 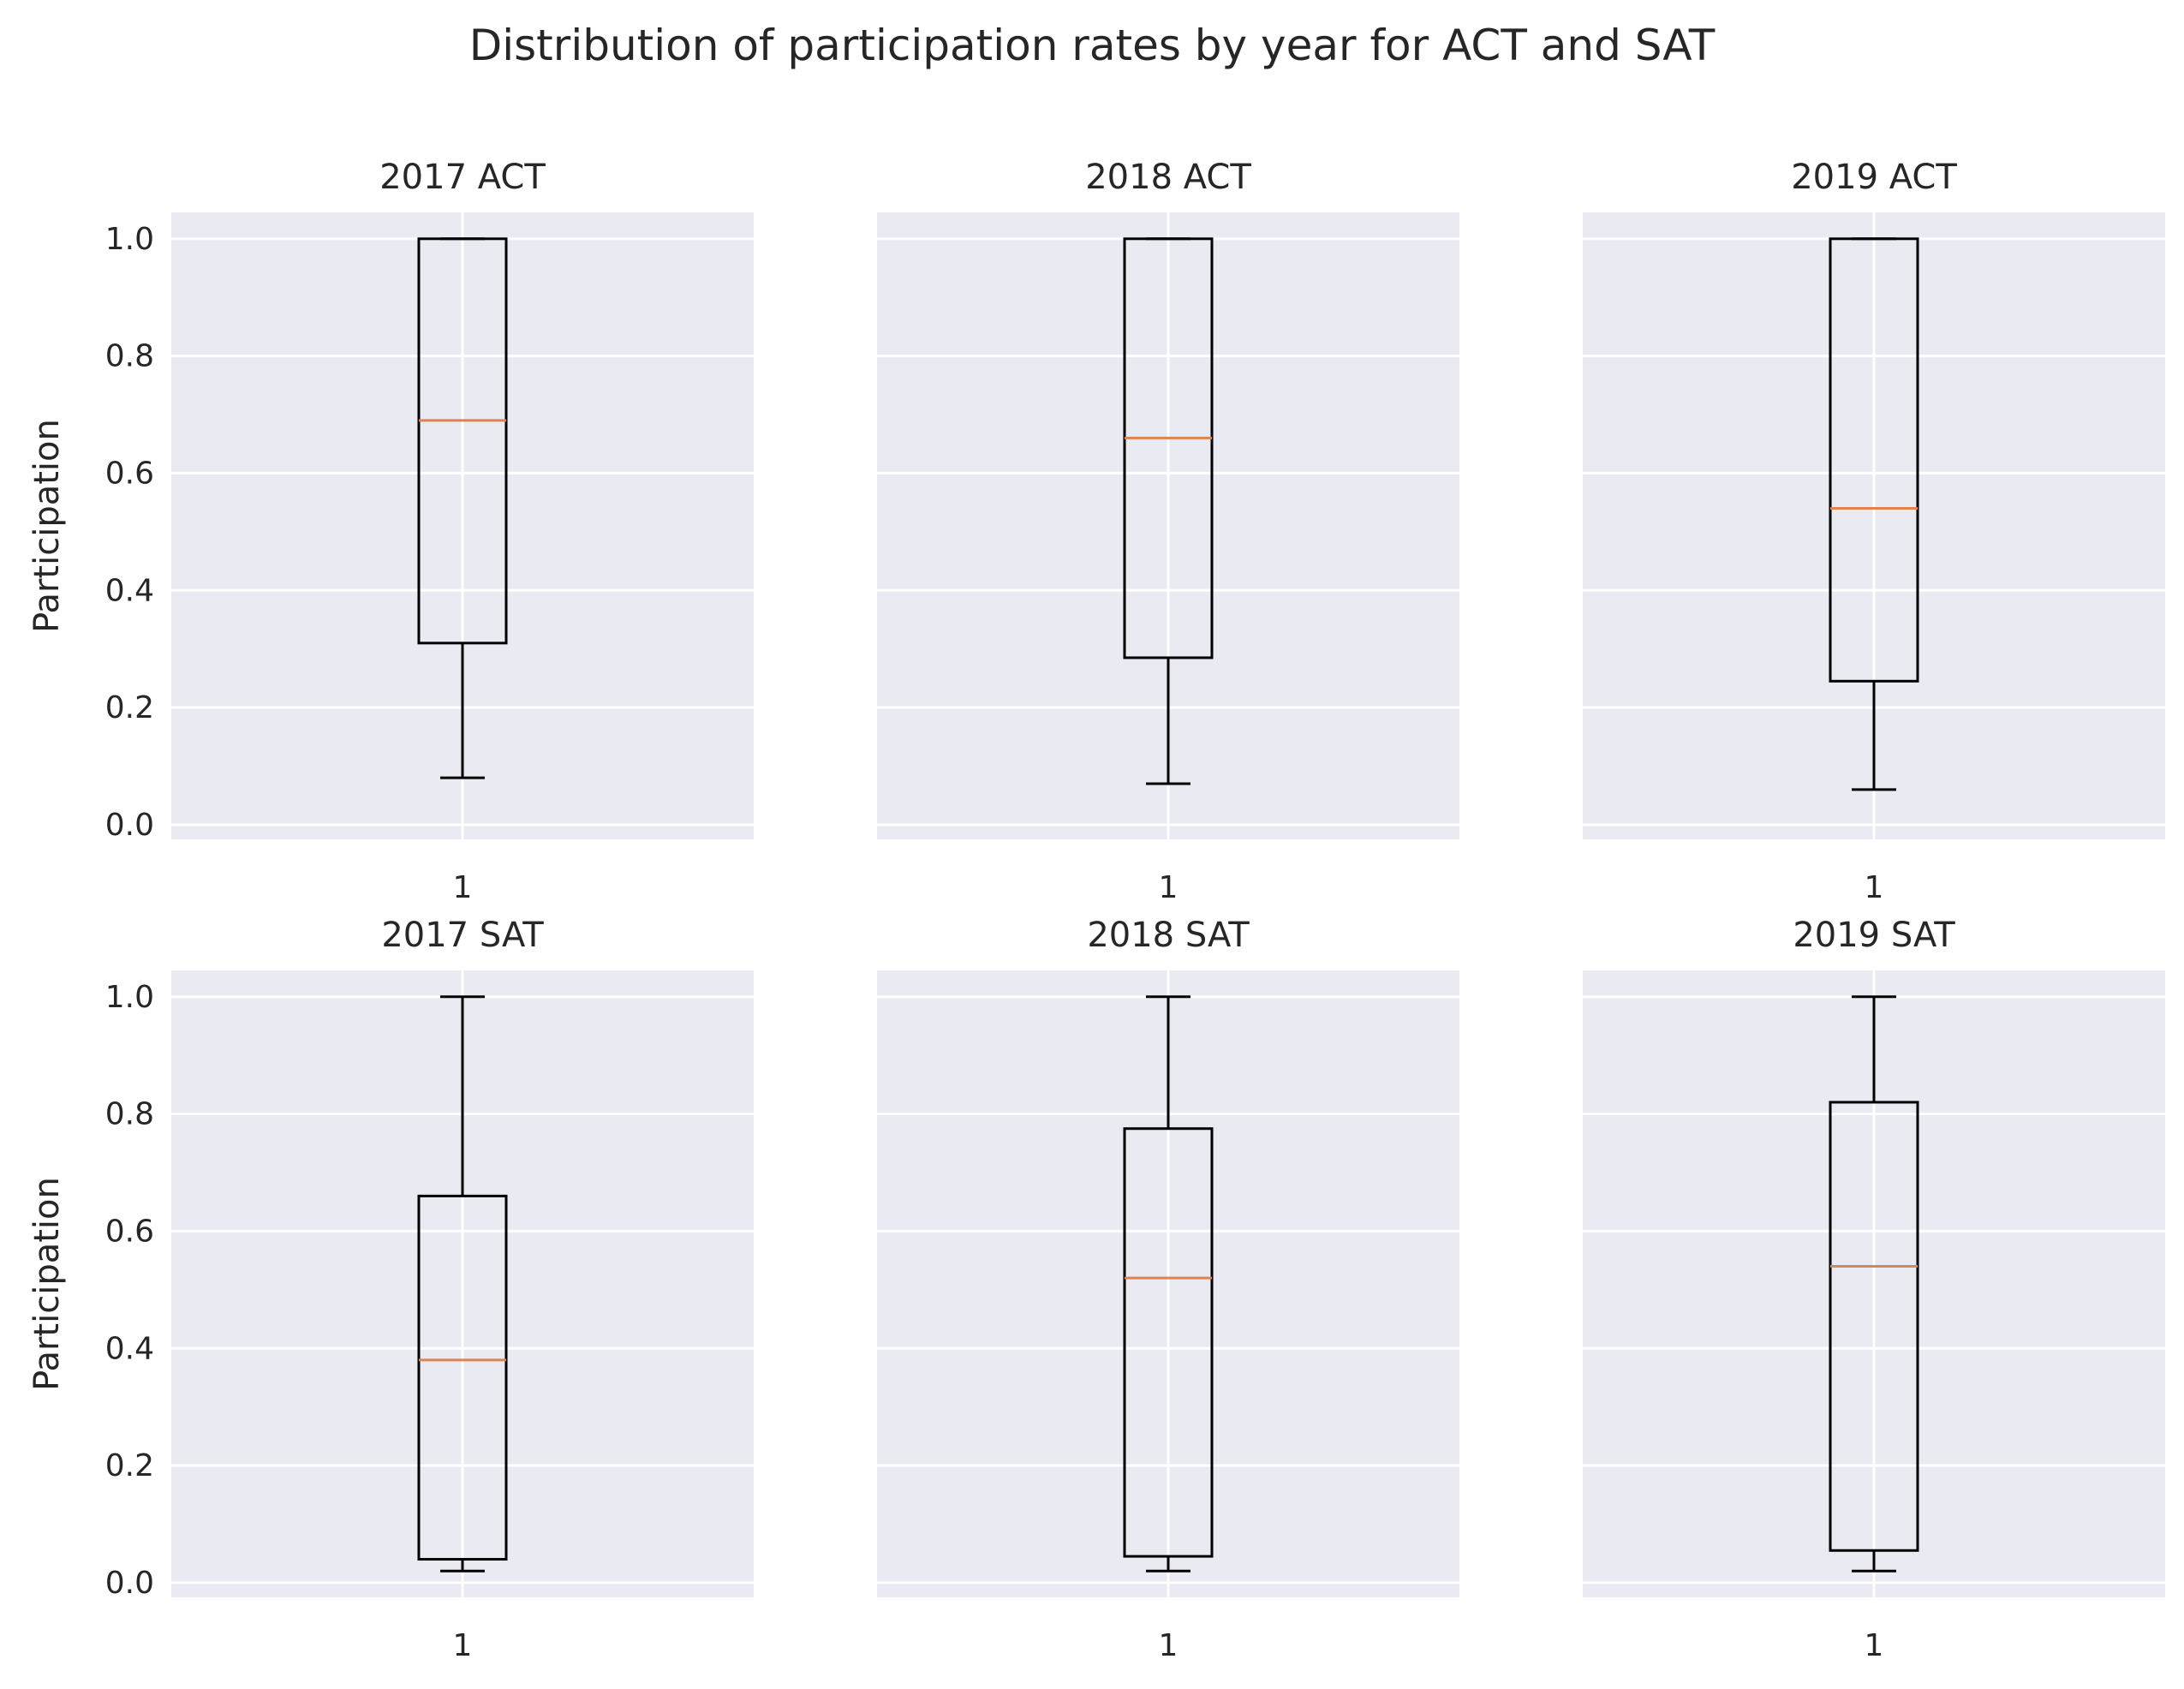 I want to click on panel-2: 2019 ACT 1, so click(x=1874, y=531).